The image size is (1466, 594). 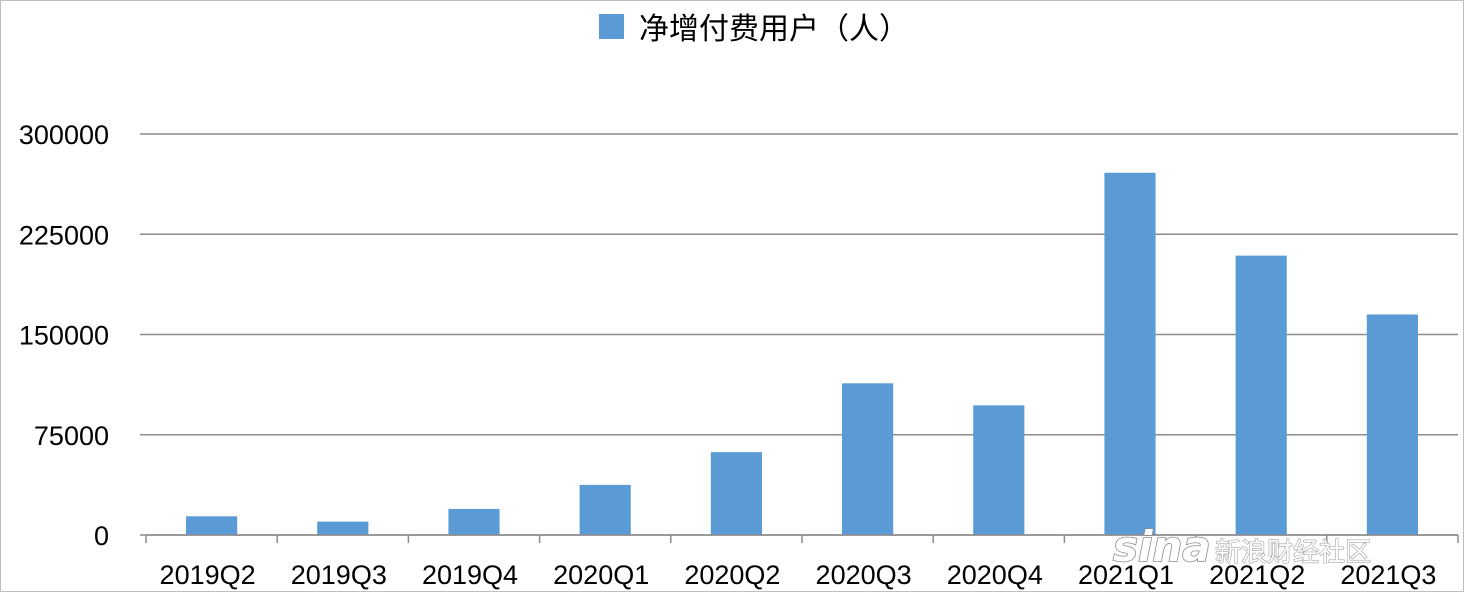 I want to click on sina-watermark: sina 新浪财经社区, so click(x=1241, y=546).